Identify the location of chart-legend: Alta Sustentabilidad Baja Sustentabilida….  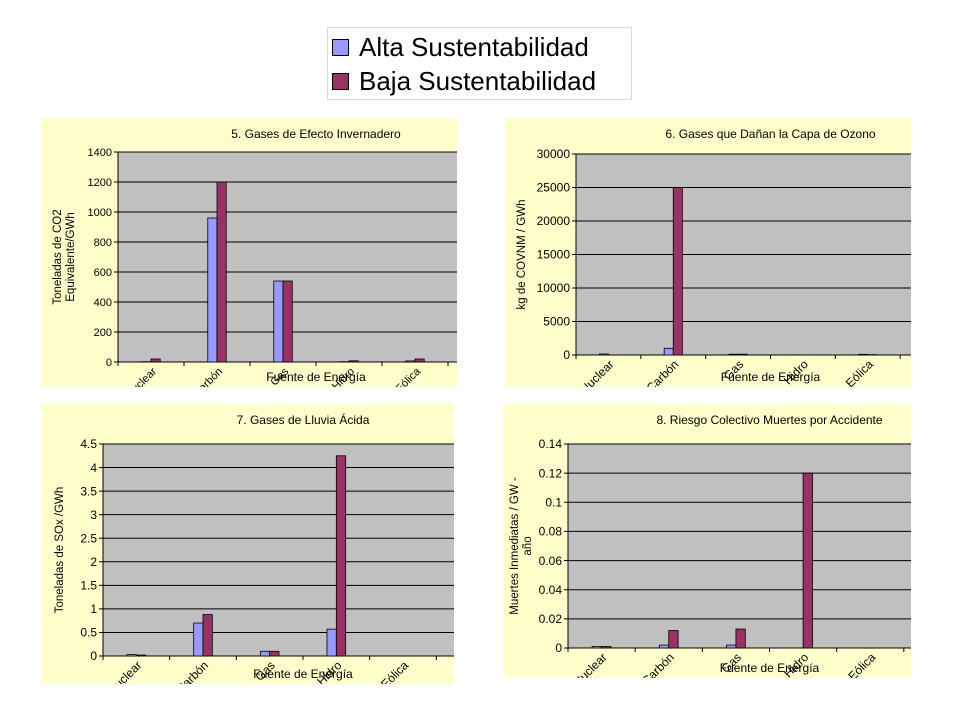
(479, 63).